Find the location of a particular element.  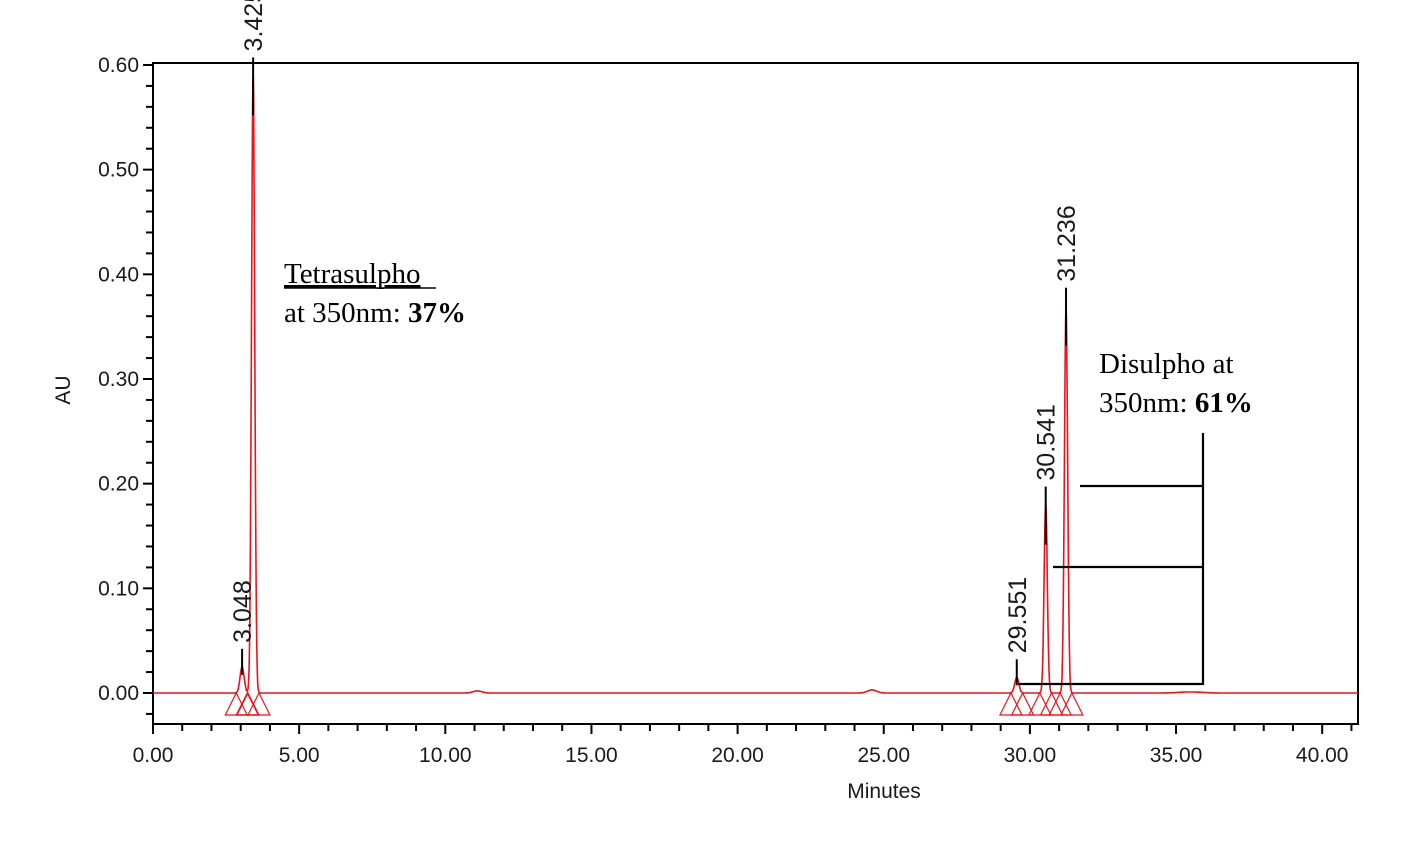

x-tick-label: 10.00 is located at coordinates (445, 755).